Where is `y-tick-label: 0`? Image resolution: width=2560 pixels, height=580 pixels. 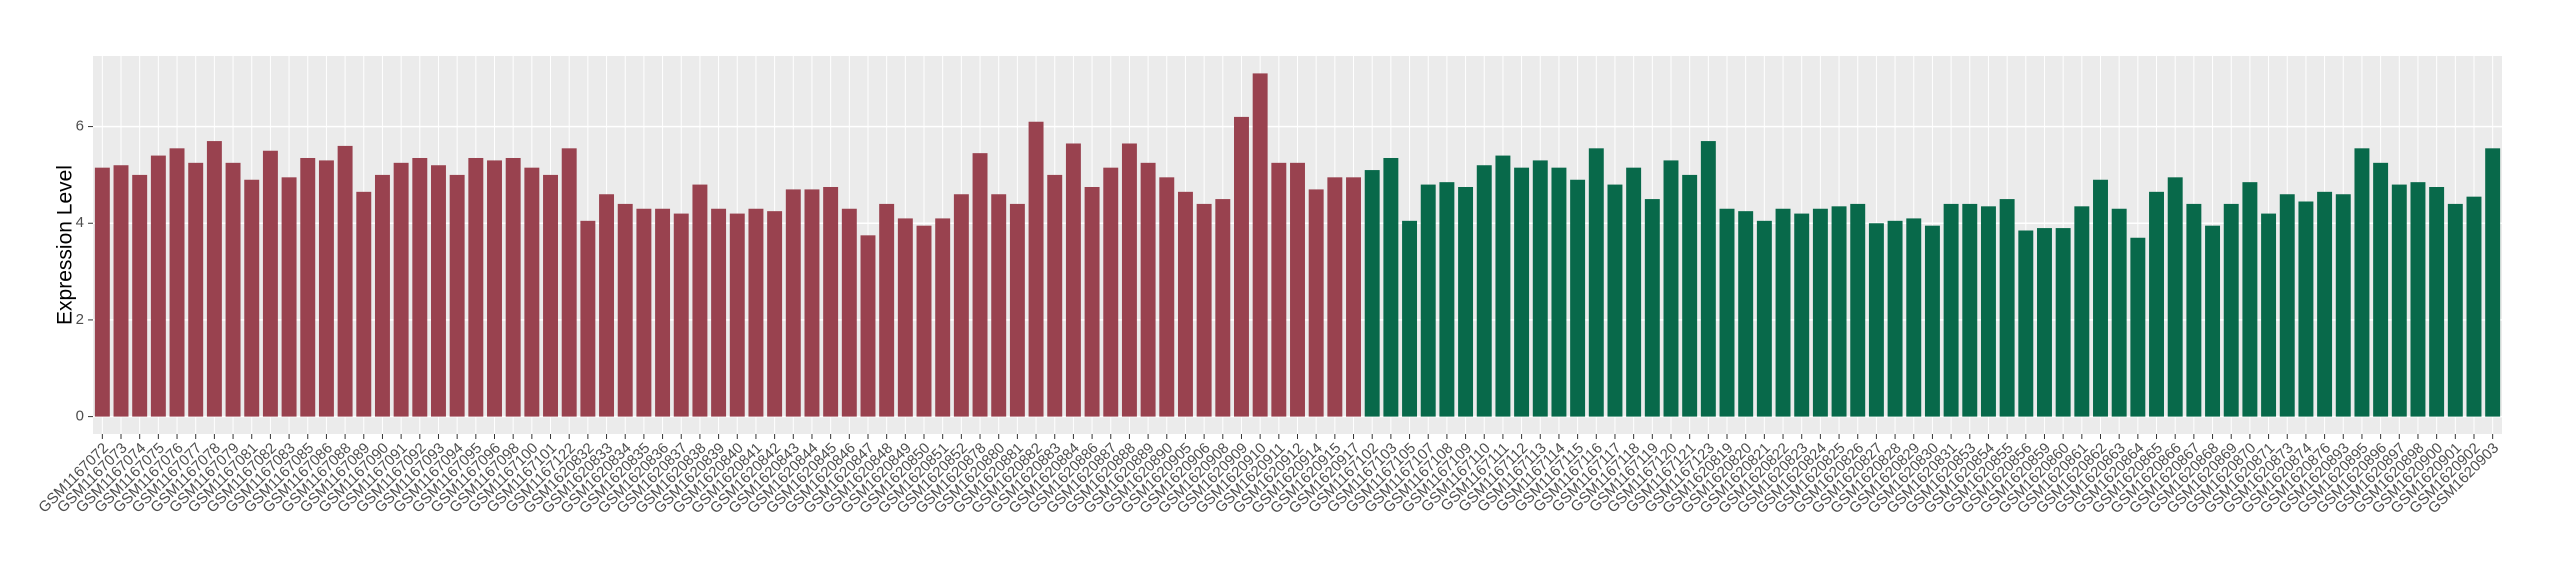 y-tick-label: 0 is located at coordinates (80, 416).